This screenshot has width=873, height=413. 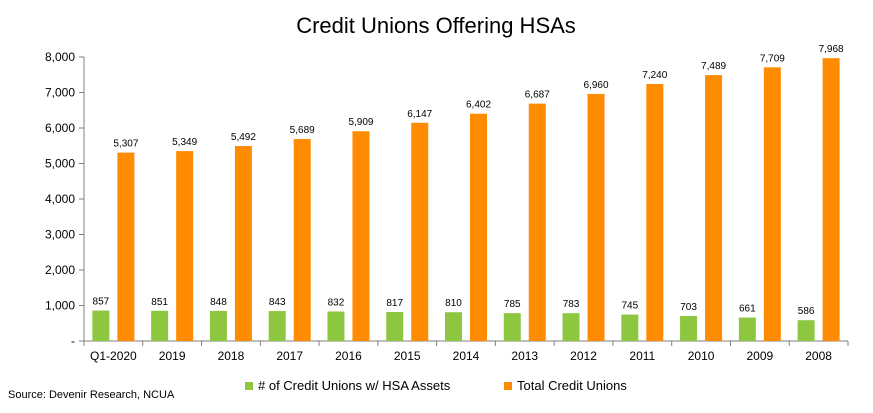 What do you see at coordinates (407, 356) in the screenshot?
I see `x-tick-label: 2015` at bounding box center [407, 356].